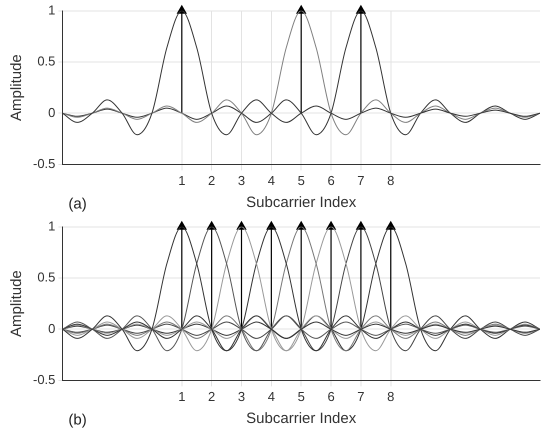 This screenshot has width=546, height=432. Describe the element at coordinates (77, 420) in the screenshot. I see `text: (b)` at that location.